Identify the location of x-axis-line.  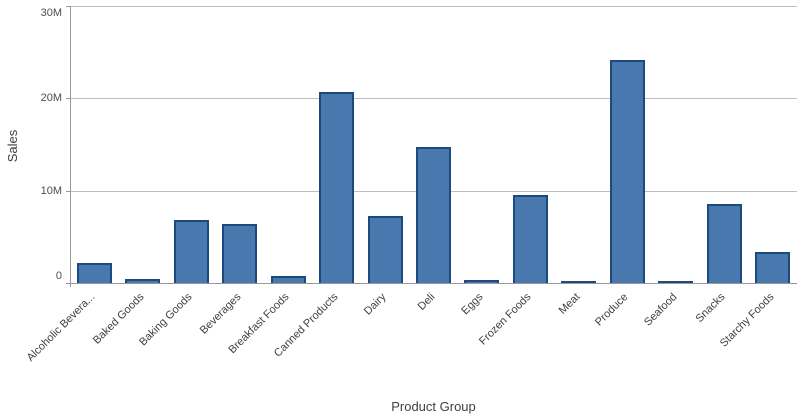
(433, 283).